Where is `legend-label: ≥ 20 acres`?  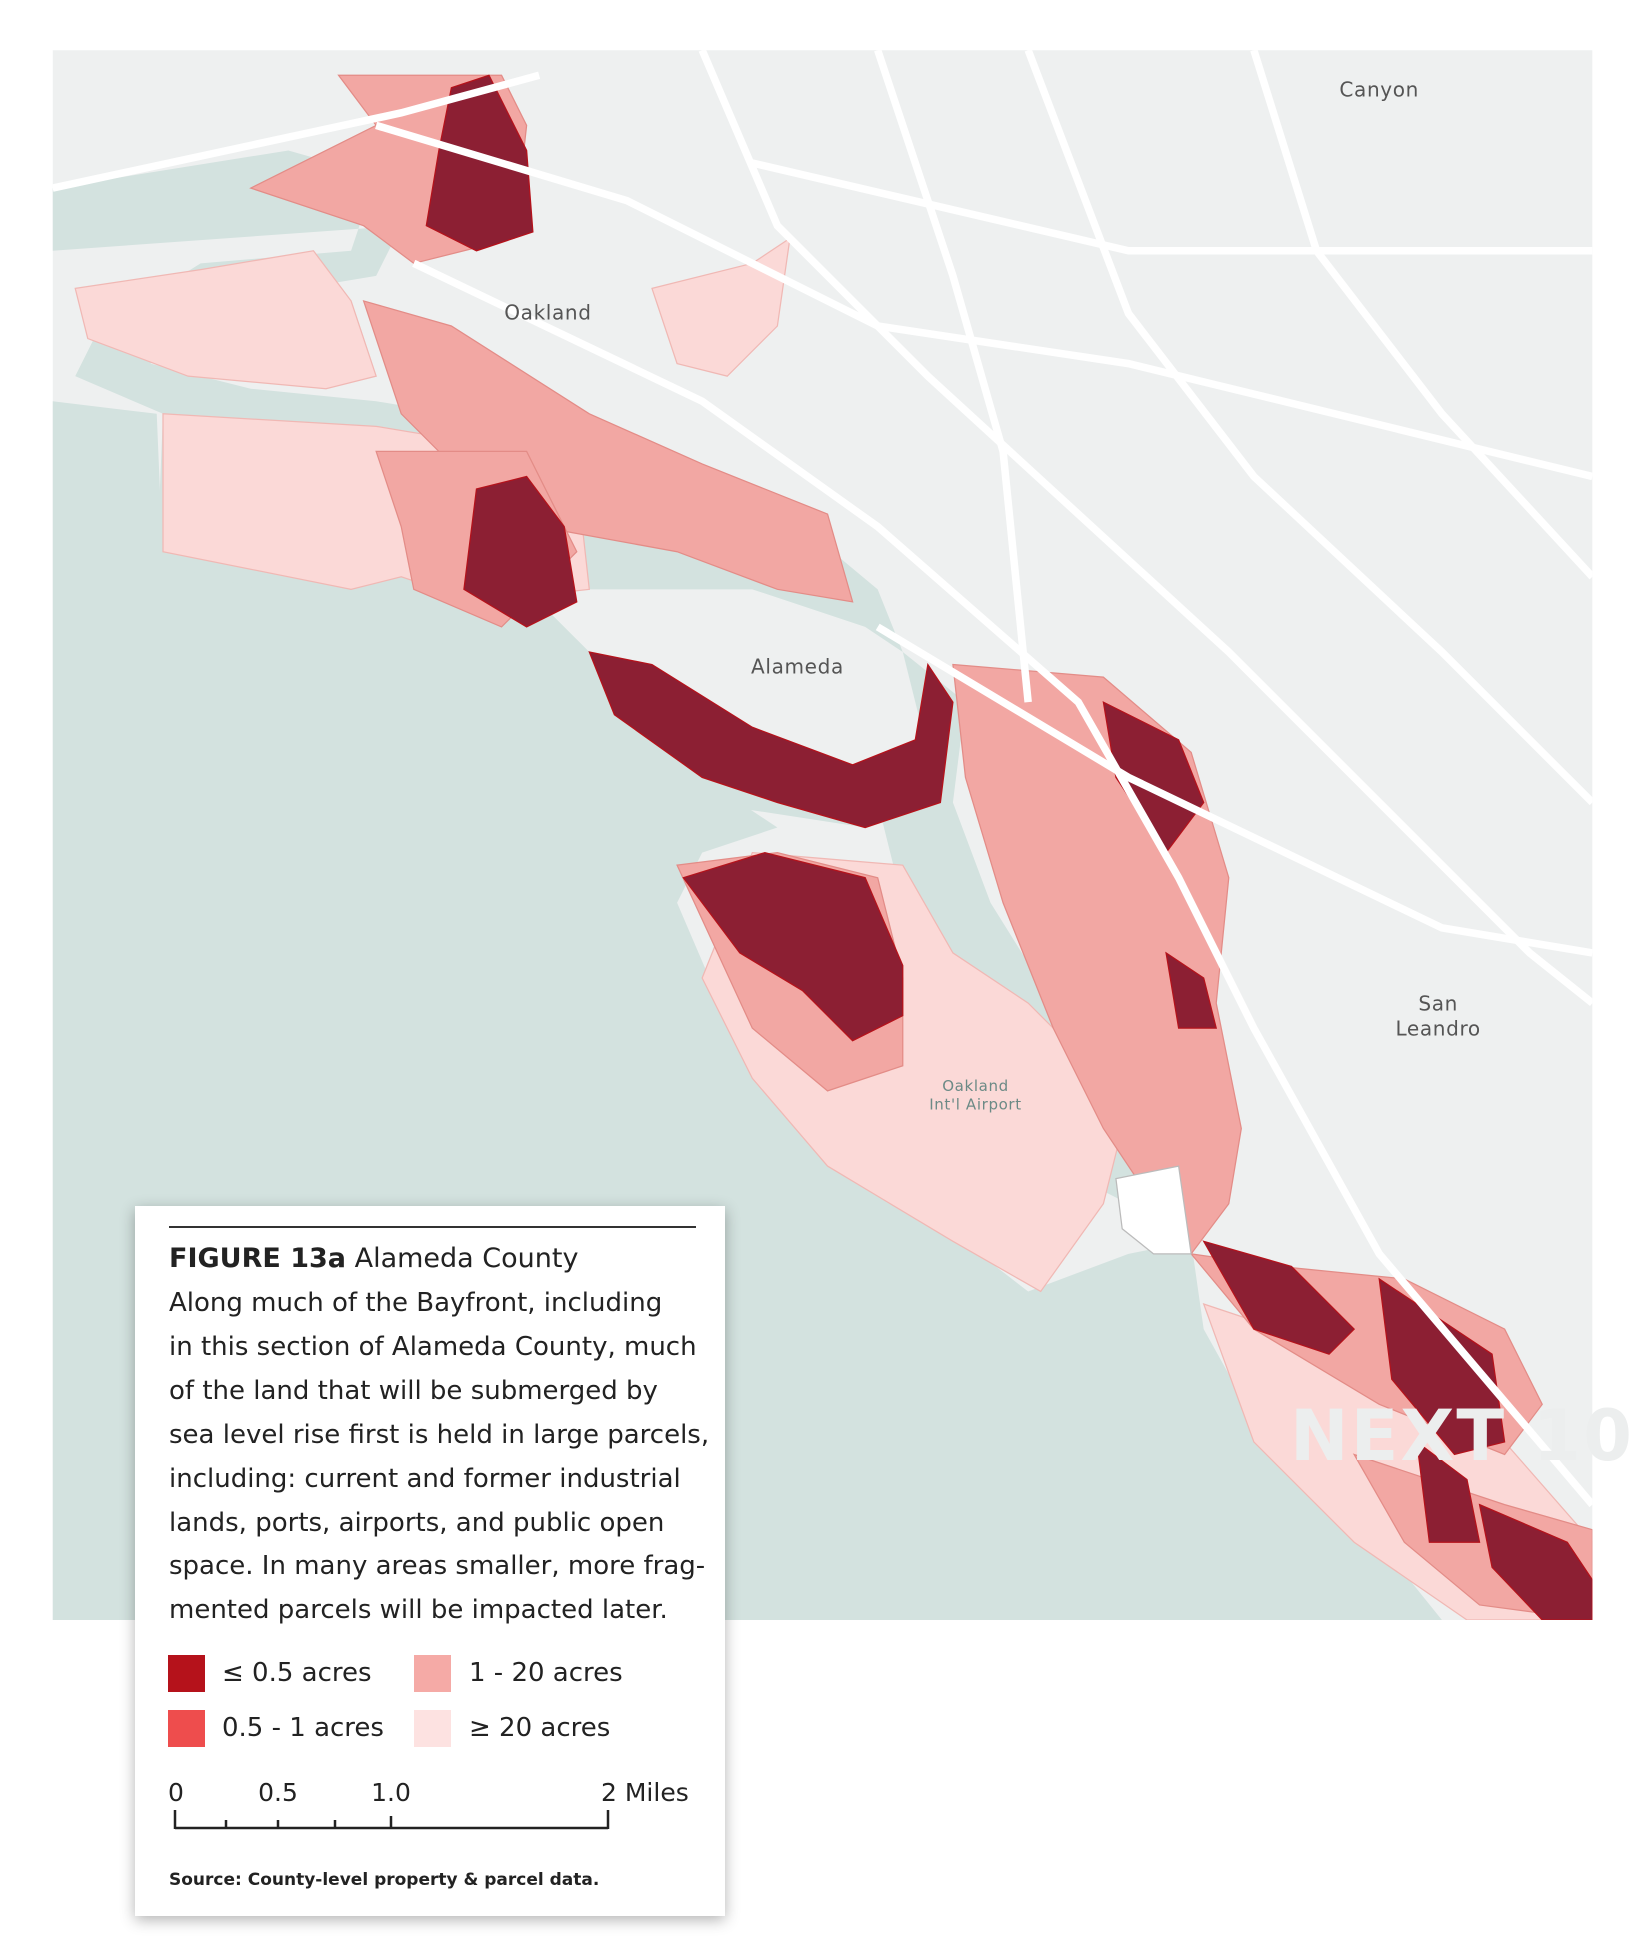 legend-label: ≥ 20 acres is located at coordinates (540, 1728).